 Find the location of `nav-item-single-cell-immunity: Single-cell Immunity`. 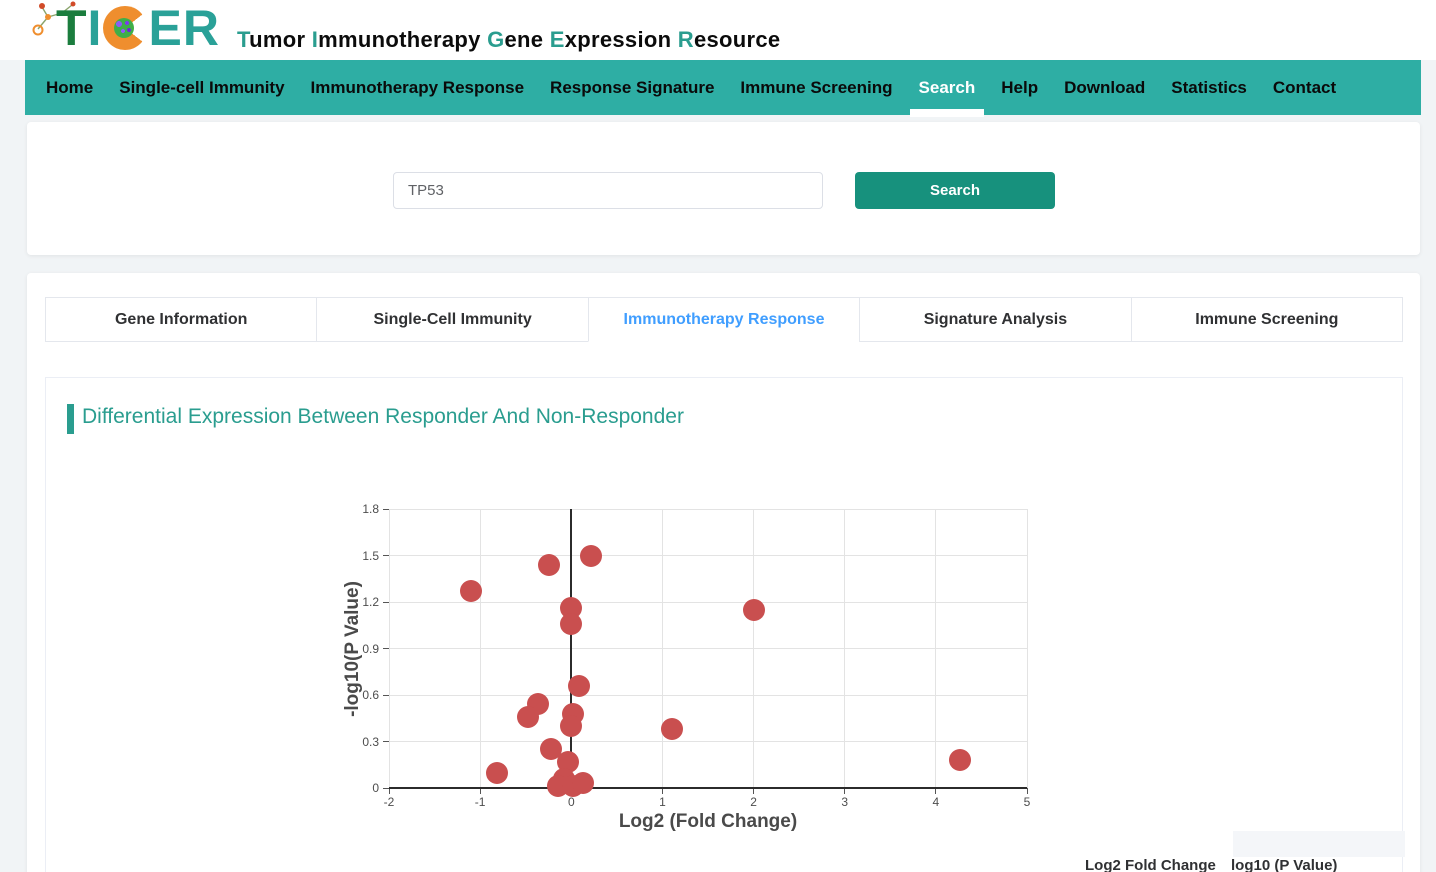

nav-item-single-cell-immunity: Single-cell Immunity is located at coordinates (202, 87).